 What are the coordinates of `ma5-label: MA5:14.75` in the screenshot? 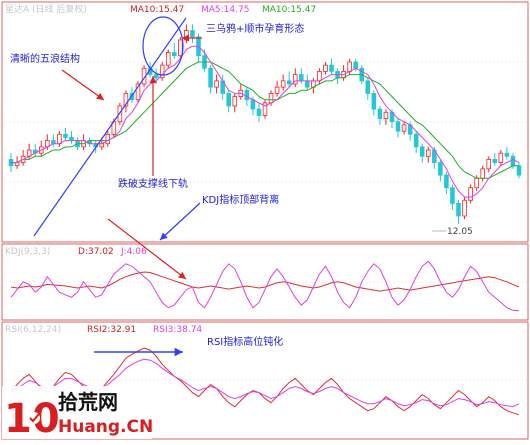 It's located at (225, 10).